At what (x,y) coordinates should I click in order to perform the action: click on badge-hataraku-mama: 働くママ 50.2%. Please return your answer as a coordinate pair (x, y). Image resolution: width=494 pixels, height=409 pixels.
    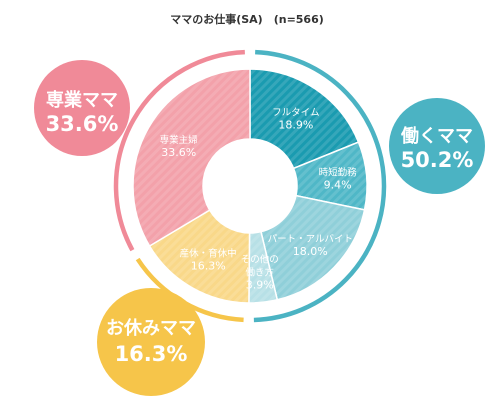
    Looking at the image, I should click on (437, 146).